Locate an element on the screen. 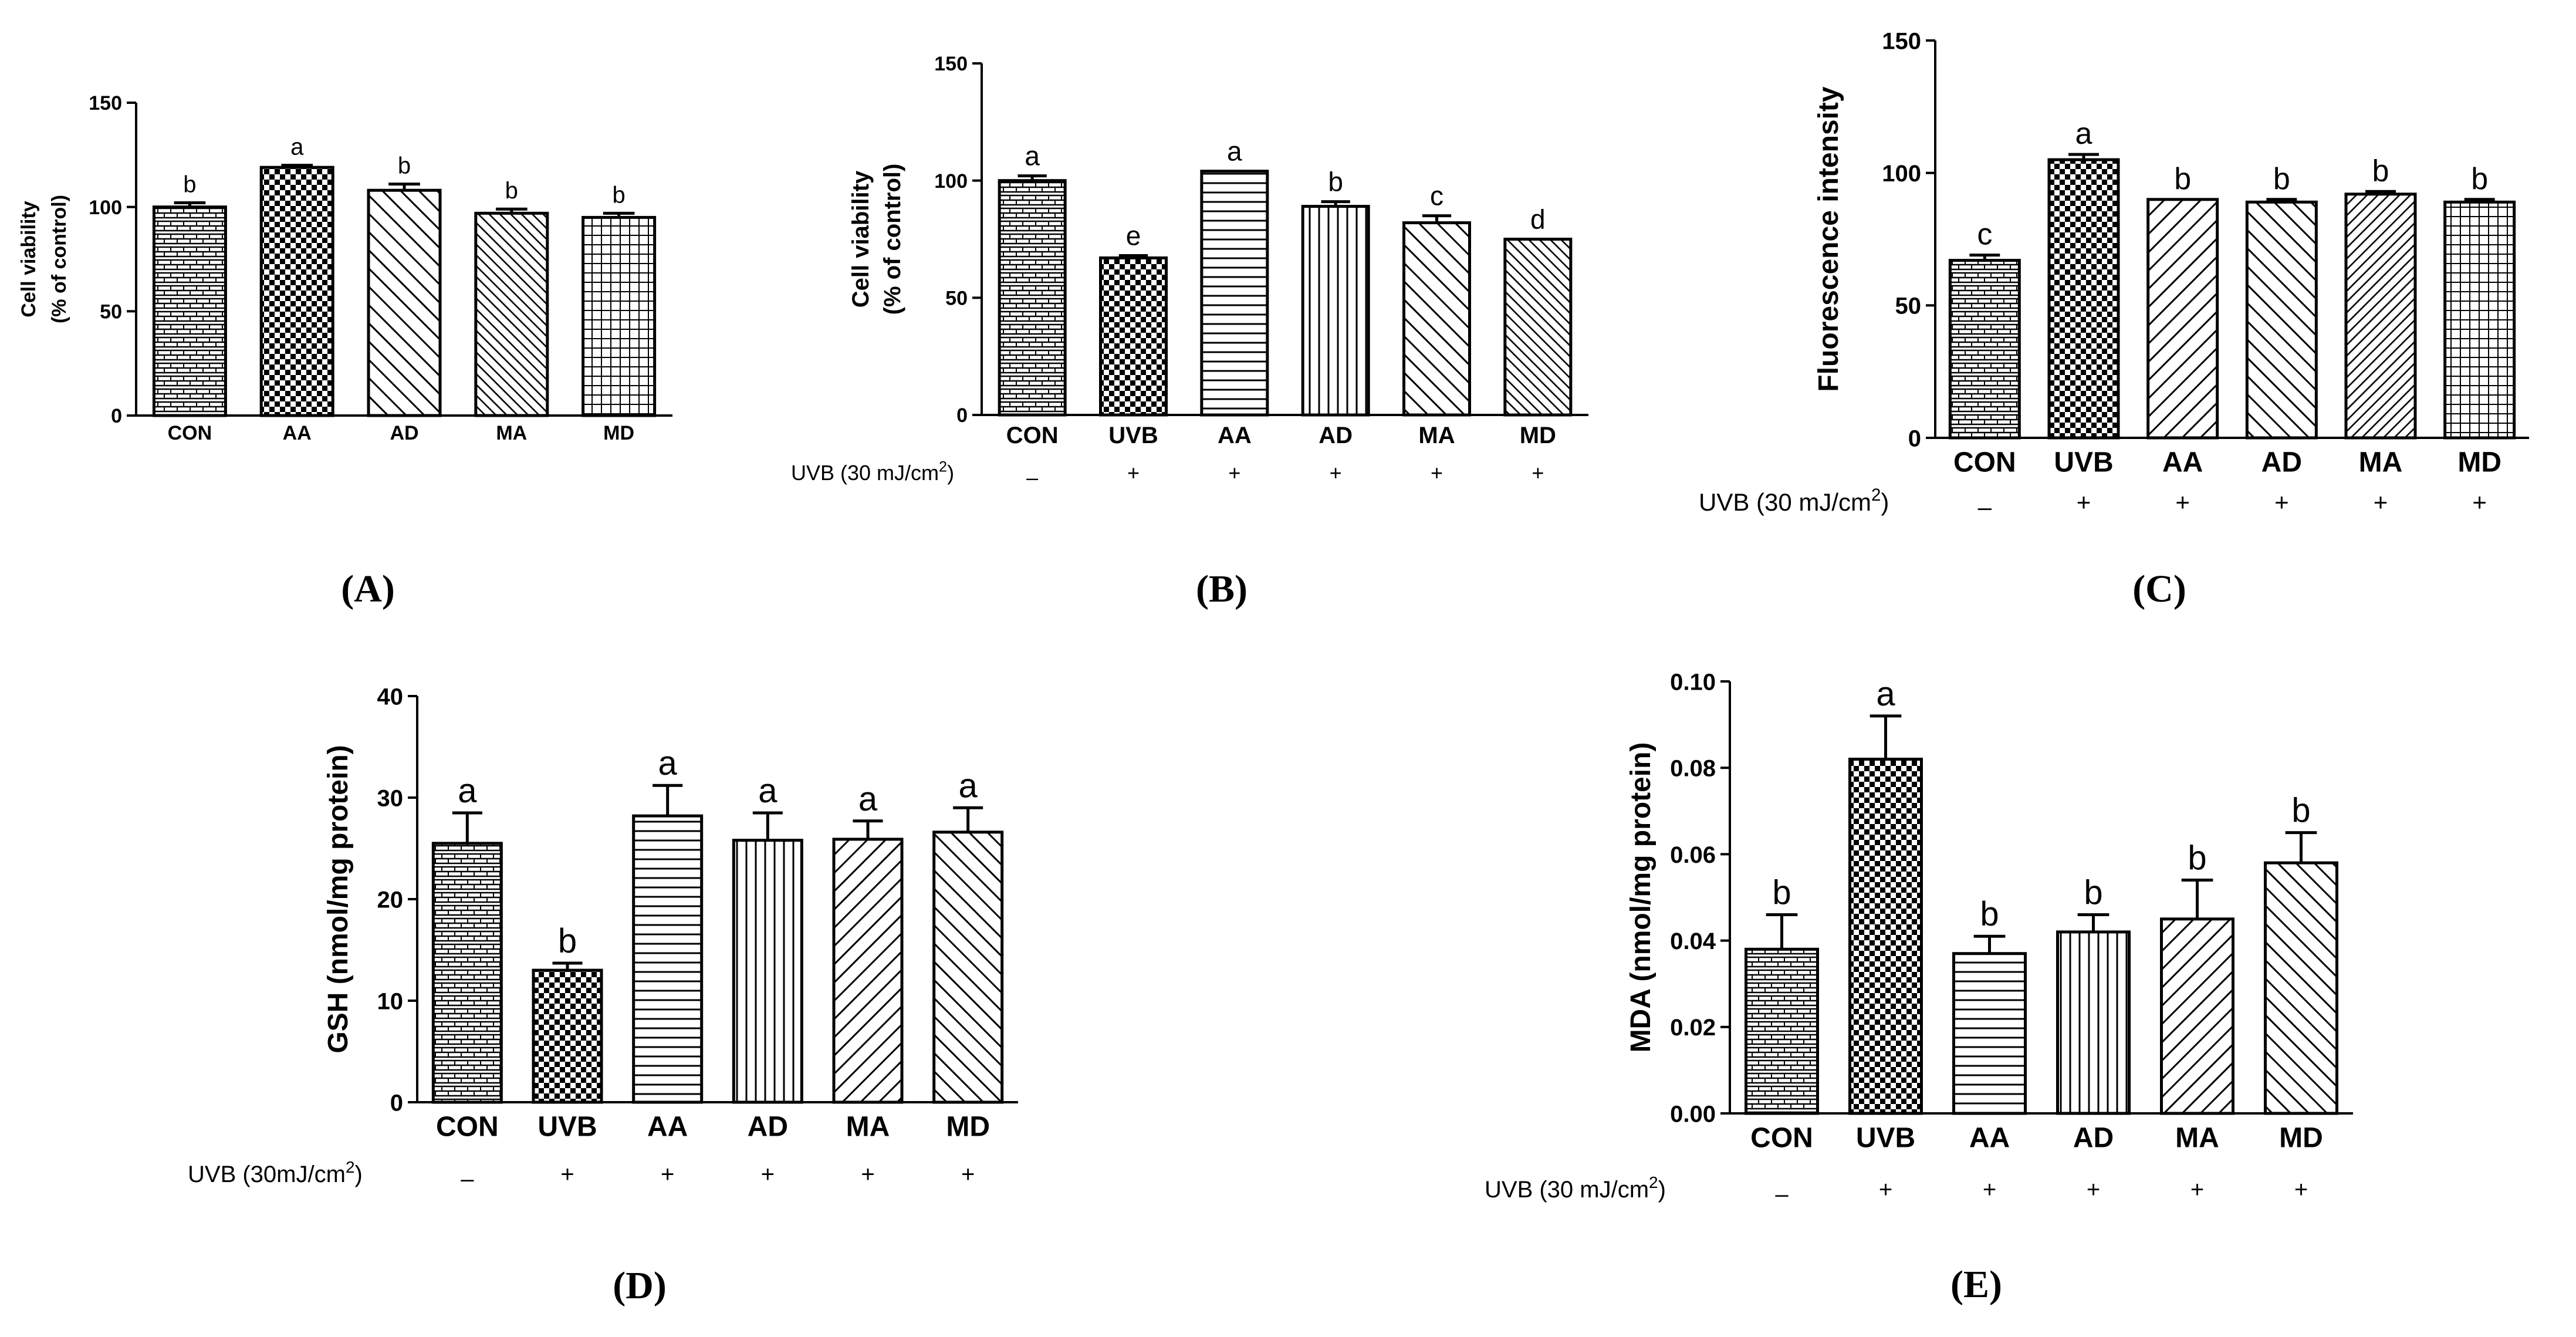  significance-letter: c is located at coordinates (1436, 196).